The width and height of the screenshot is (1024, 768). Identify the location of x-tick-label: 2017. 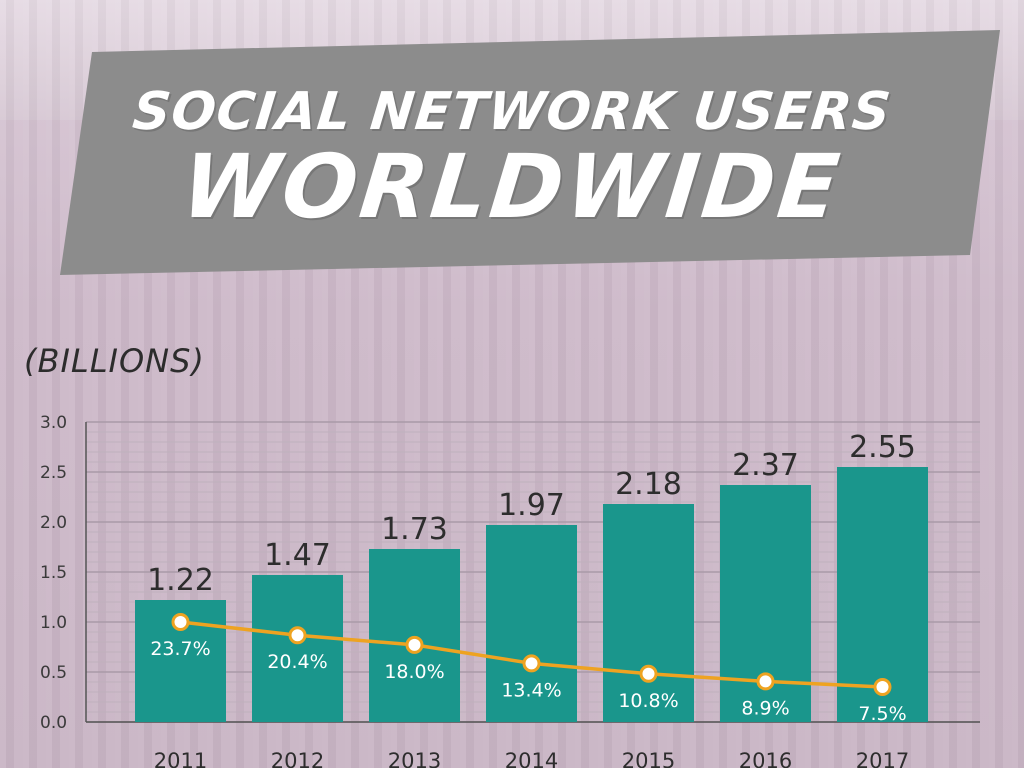
(882, 758).